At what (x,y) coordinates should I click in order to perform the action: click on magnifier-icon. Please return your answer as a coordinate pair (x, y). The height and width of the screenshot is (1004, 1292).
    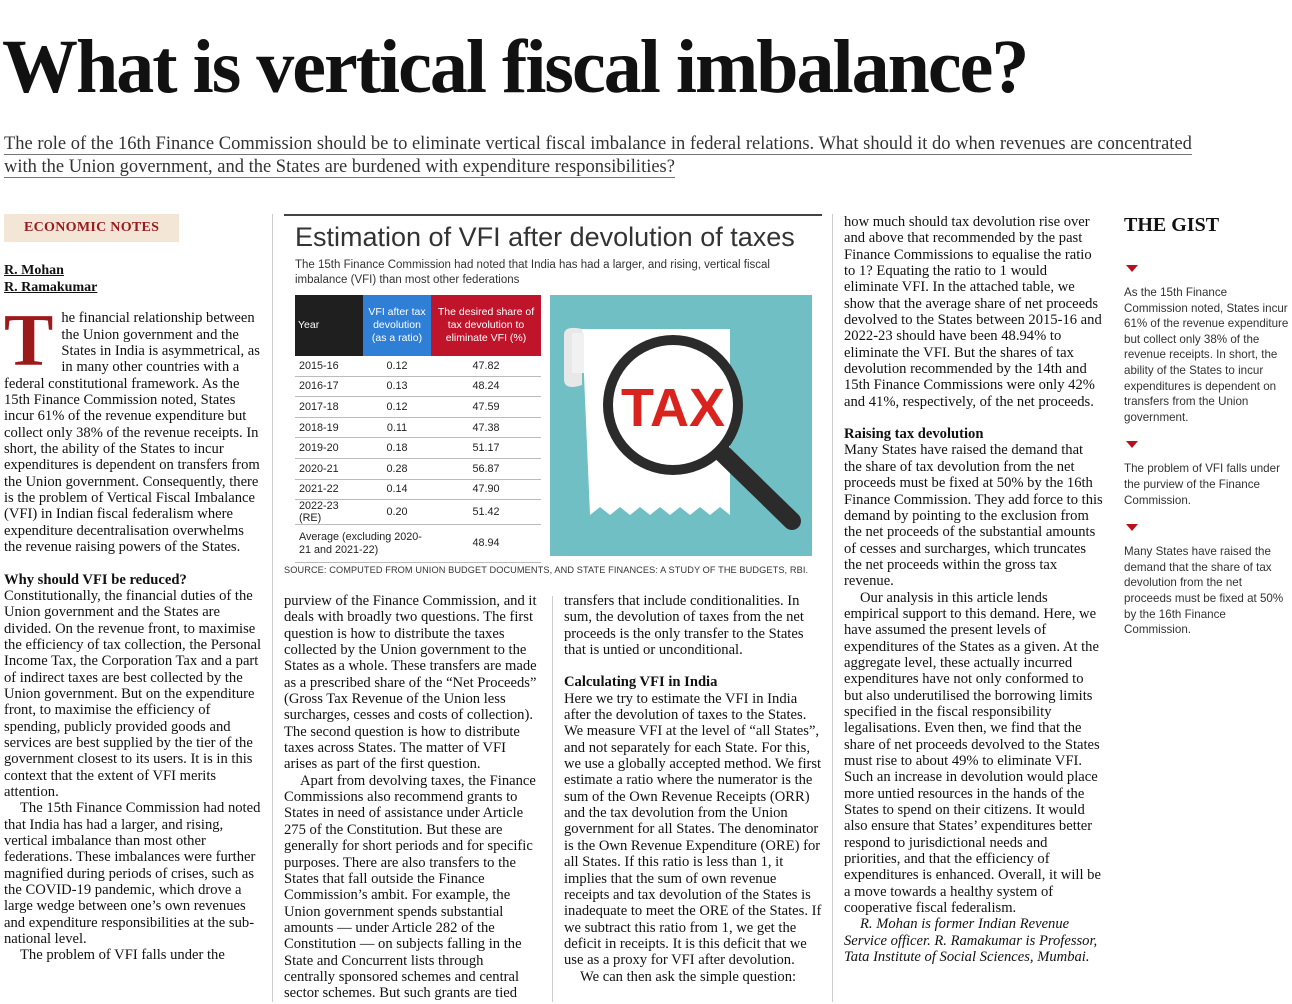
    Looking at the image, I should click on (702, 432).